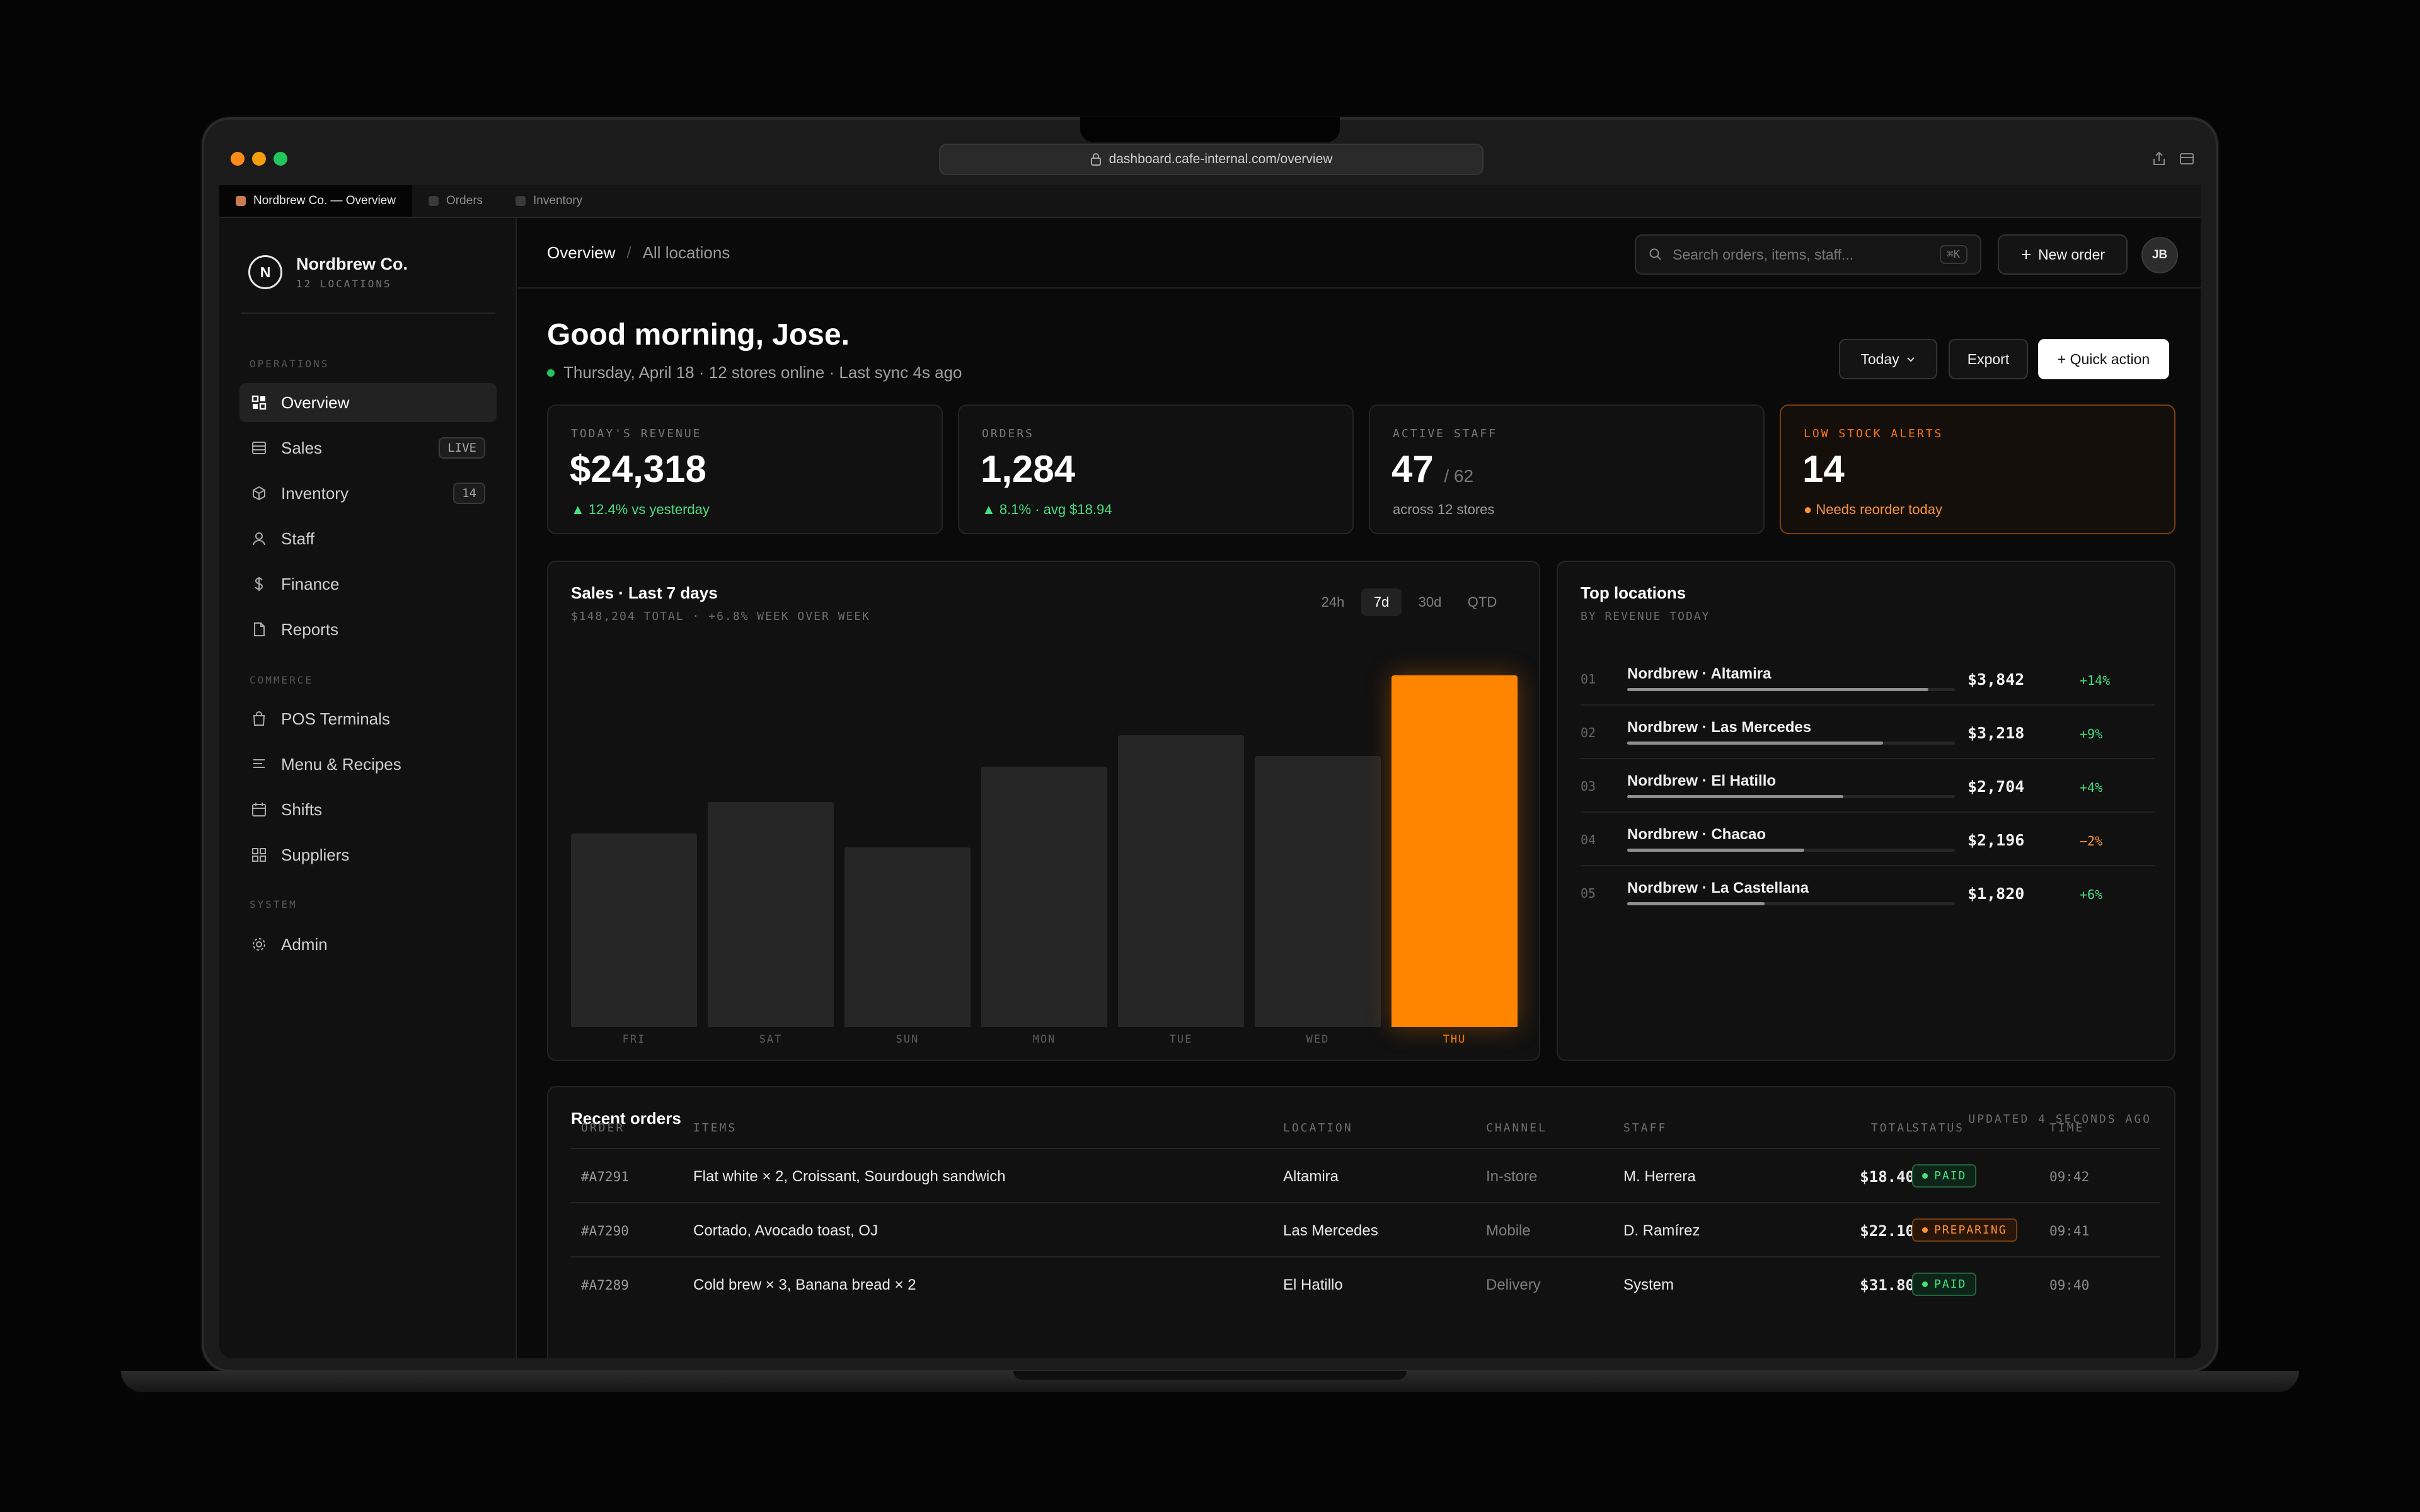 This screenshot has height=1512, width=2420. What do you see at coordinates (1455, 1039) in the screenshot?
I see `x-tick-label: THU` at bounding box center [1455, 1039].